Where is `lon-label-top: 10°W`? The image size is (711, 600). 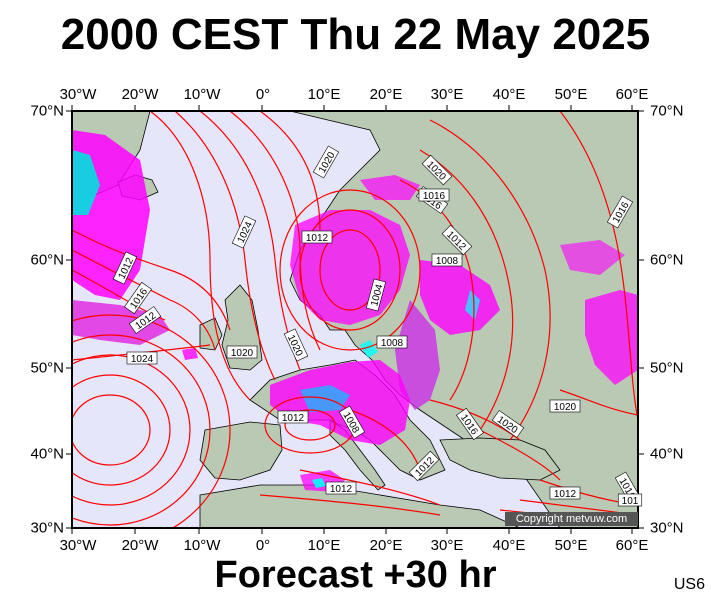
lon-label-top: 10°W is located at coordinates (202, 94).